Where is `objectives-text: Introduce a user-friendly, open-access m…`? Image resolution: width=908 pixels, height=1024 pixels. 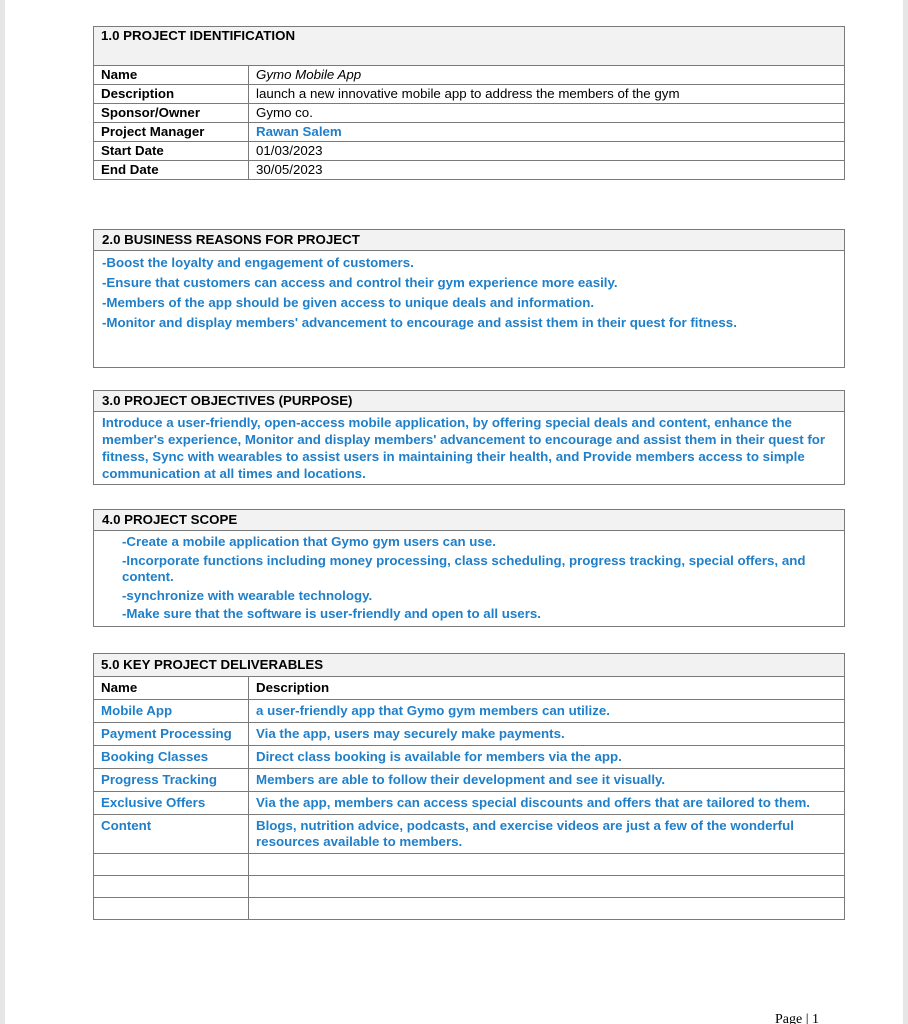
objectives-text: Introduce a user-friendly, open-access m… is located at coordinates (469, 448).